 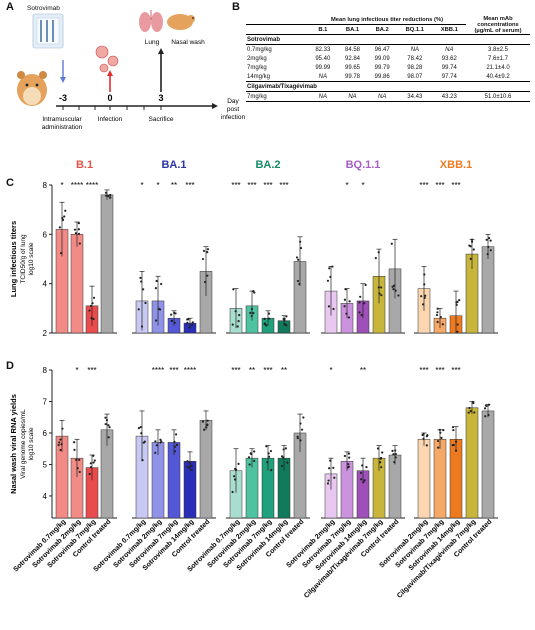 What do you see at coordinates (62, 119) in the screenshot?
I see `event-im-line1: Intramuscular` at bounding box center [62, 119].